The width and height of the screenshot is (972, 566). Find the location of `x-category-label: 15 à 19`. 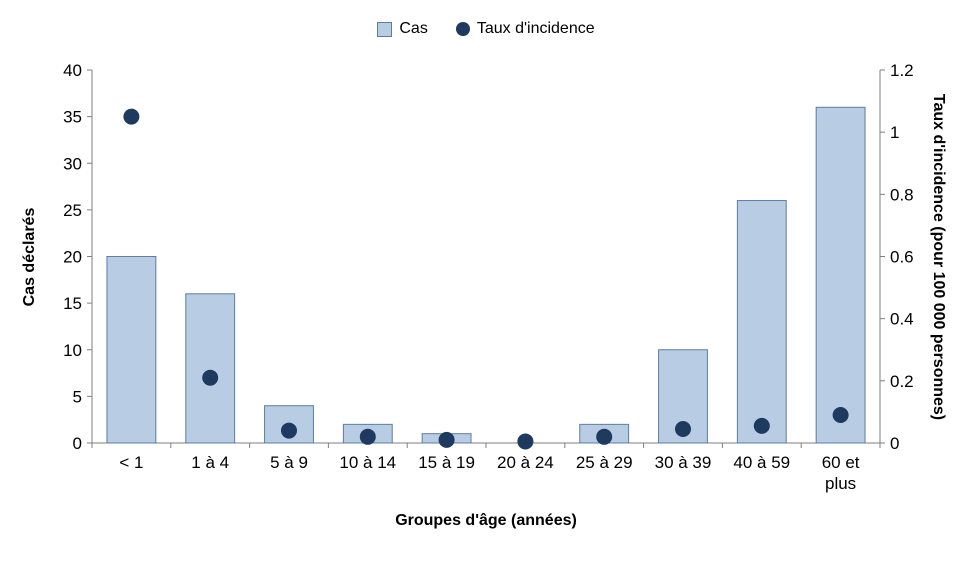

x-category-label: 15 à 19 is located at coordinates (446, 462).